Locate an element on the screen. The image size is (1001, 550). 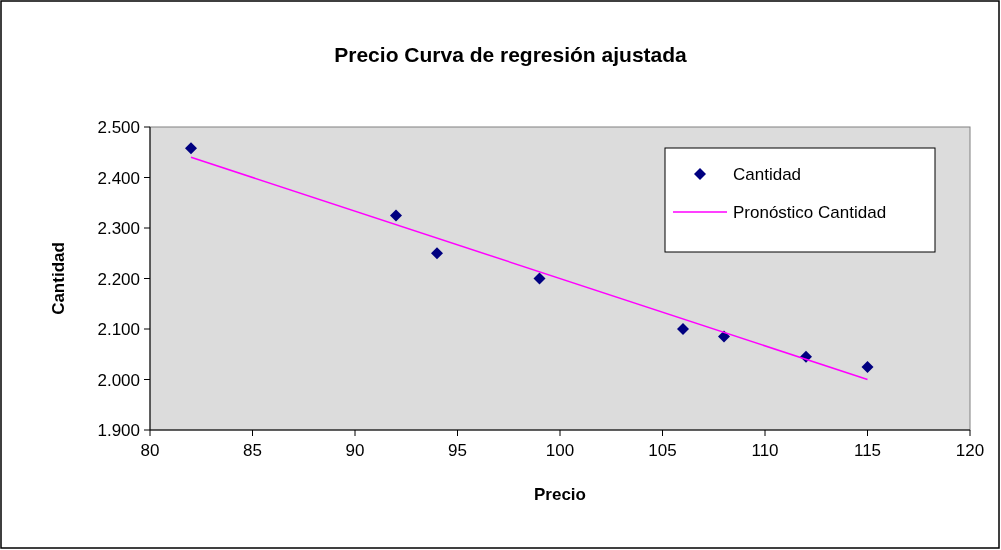
x-tick-label: 95 is located at coordinates (457, 450).